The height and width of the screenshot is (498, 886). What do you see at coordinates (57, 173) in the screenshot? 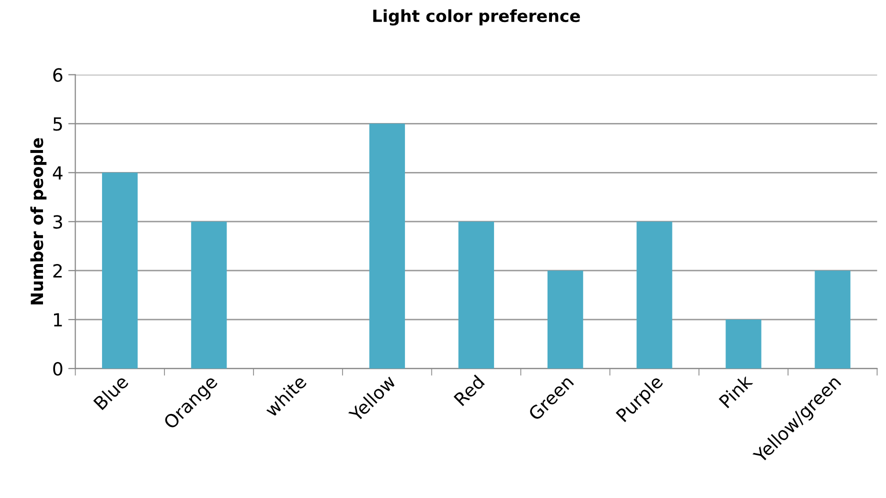
I see `y-tick-label: 4` at bounding box center [57, 173].